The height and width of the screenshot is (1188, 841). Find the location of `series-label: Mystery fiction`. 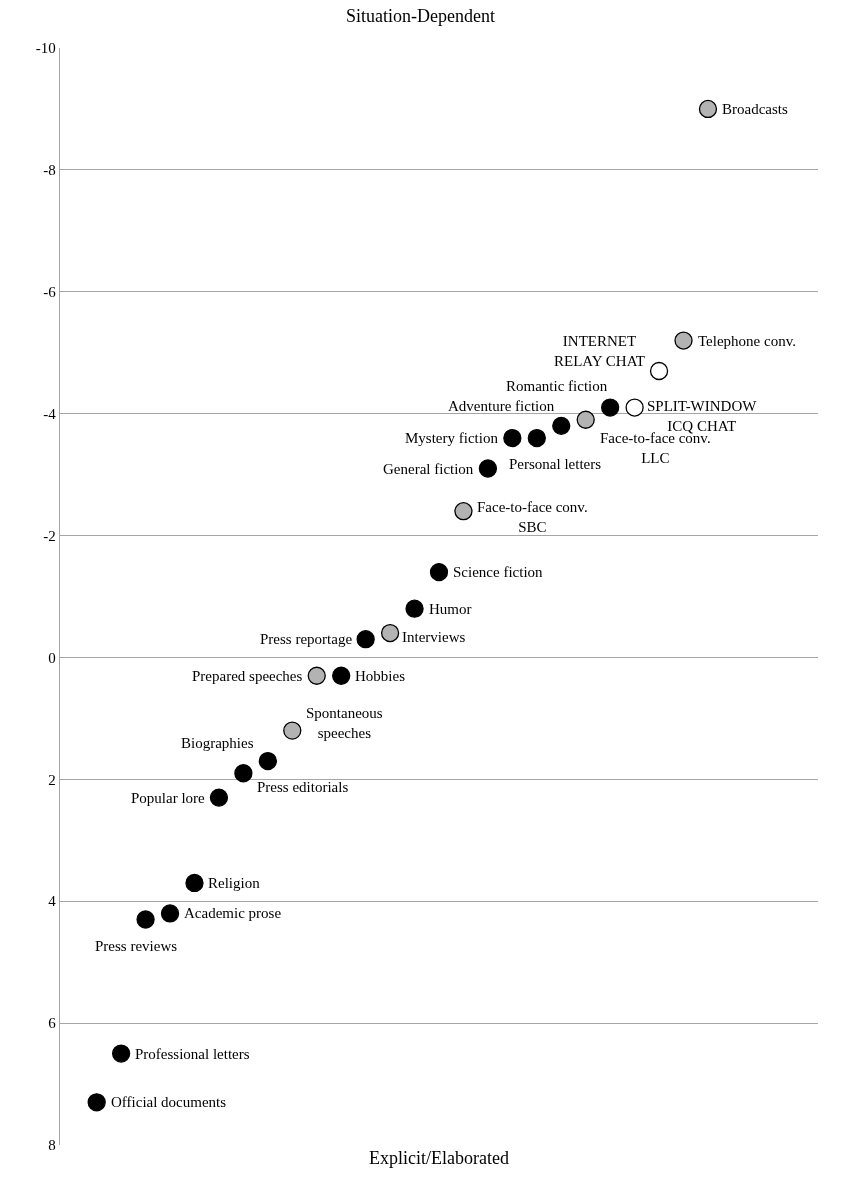

series-label: Mystery fiction is located at coordinates (452, 438).